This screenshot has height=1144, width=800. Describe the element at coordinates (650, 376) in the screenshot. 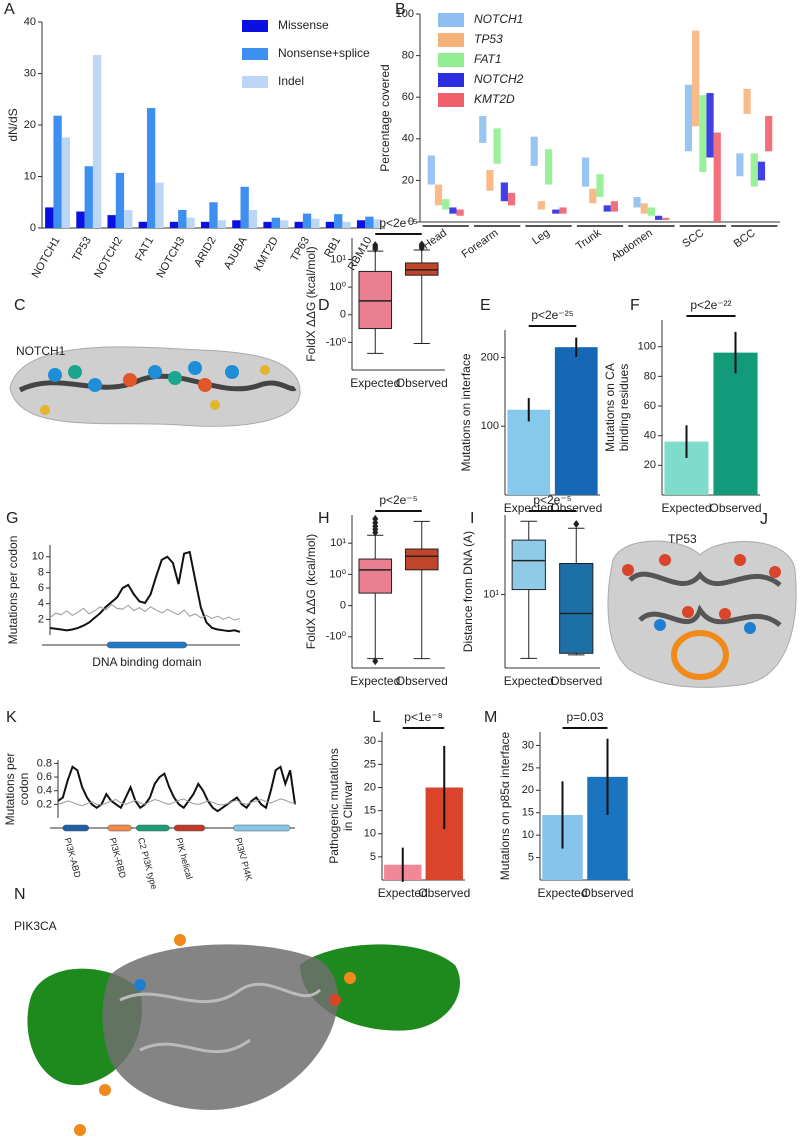

I see `y-tick-label: 80` at that location.